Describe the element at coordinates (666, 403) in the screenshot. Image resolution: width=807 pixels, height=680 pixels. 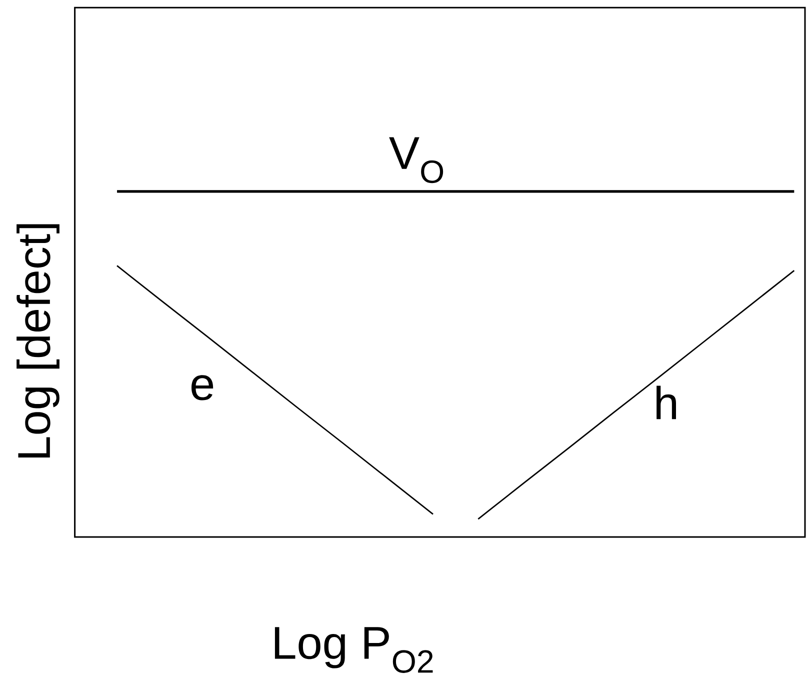
I see `series-label: h` at that location.